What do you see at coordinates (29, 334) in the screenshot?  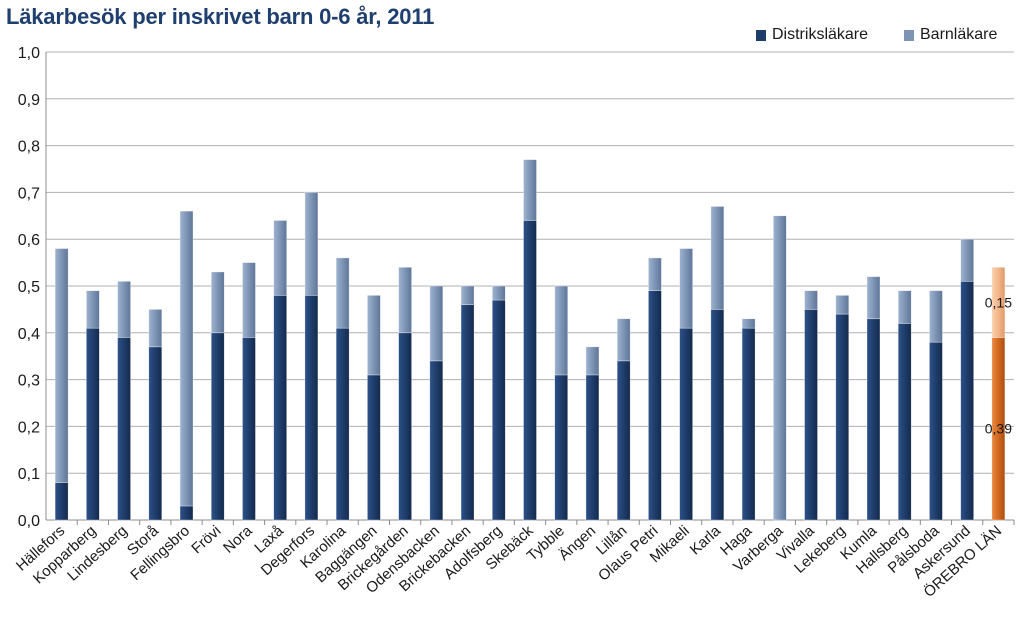 I see `y-tick-label: 0,4` at bounding box center [29, 334].